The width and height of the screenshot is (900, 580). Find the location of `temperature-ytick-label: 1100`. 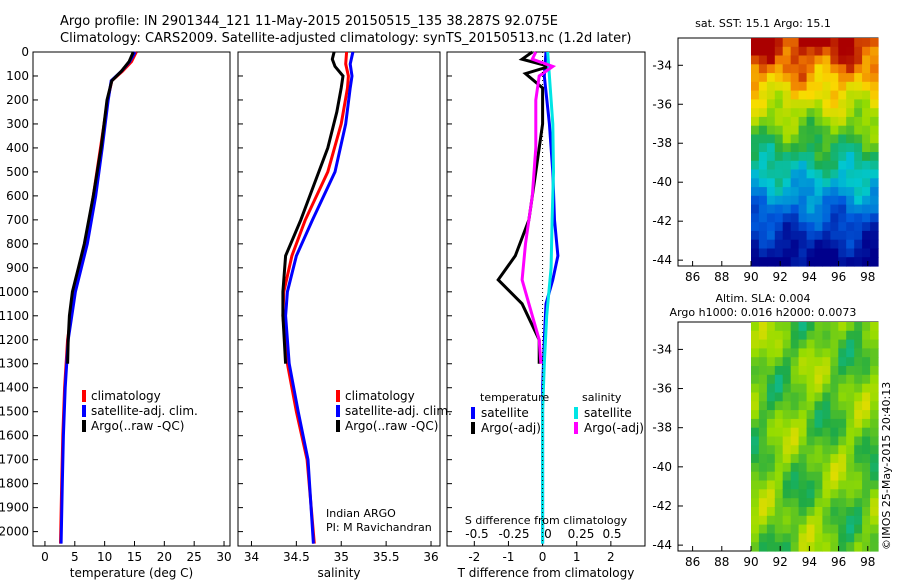

temperature-ytick-label: 1100 is located at coordinates (14, 316).